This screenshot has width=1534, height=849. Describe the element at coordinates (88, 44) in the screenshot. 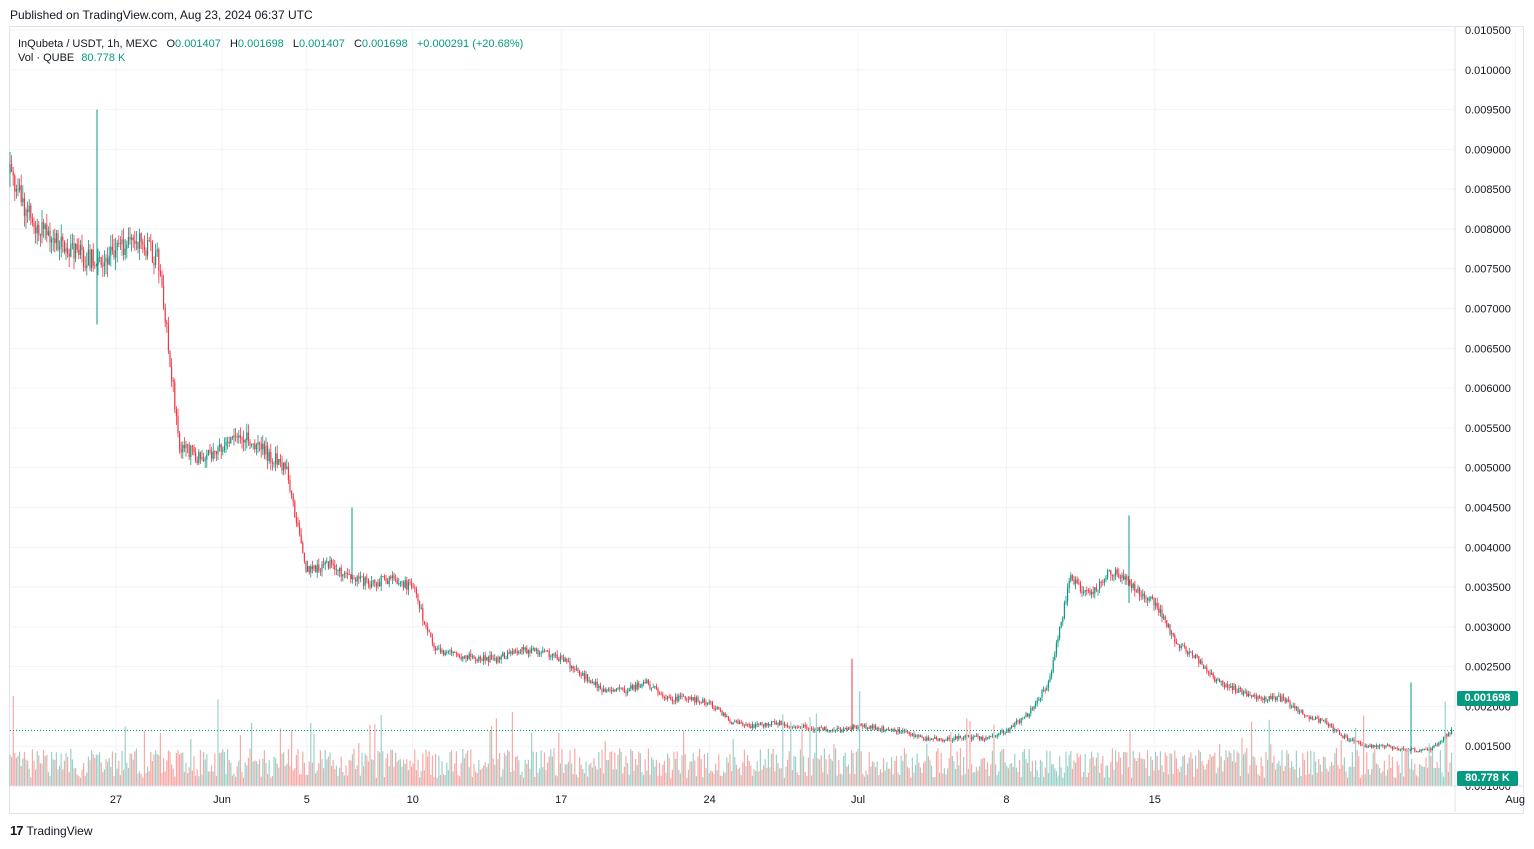

I see `symbol-label: InQubeta / USDT, 1h, MEXC` at that location.